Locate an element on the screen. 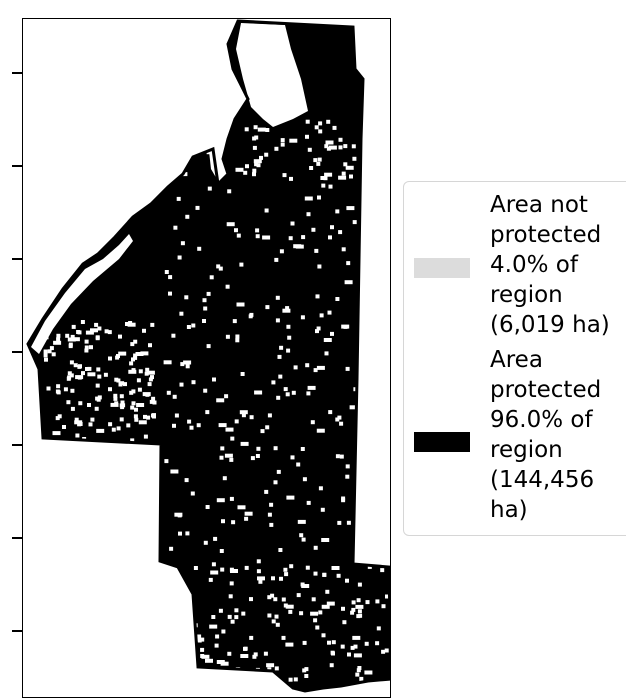 The width and height of the screenshot is (626, 698). legend-swatch-protected is located at coordinates (442, 442).